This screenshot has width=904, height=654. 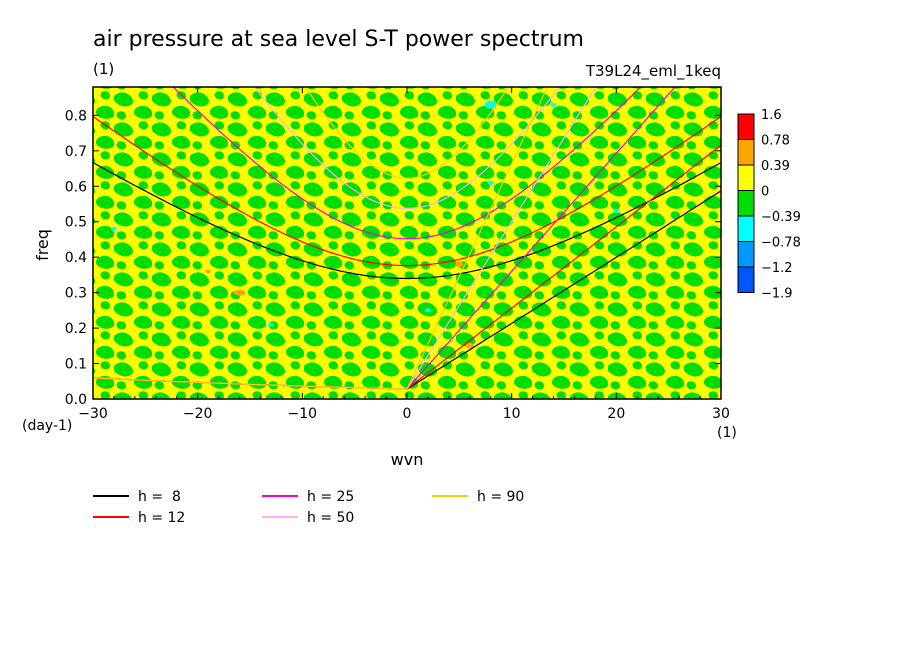 I want to click on y-tick-label: 0.6, so click(x=76, y=187).